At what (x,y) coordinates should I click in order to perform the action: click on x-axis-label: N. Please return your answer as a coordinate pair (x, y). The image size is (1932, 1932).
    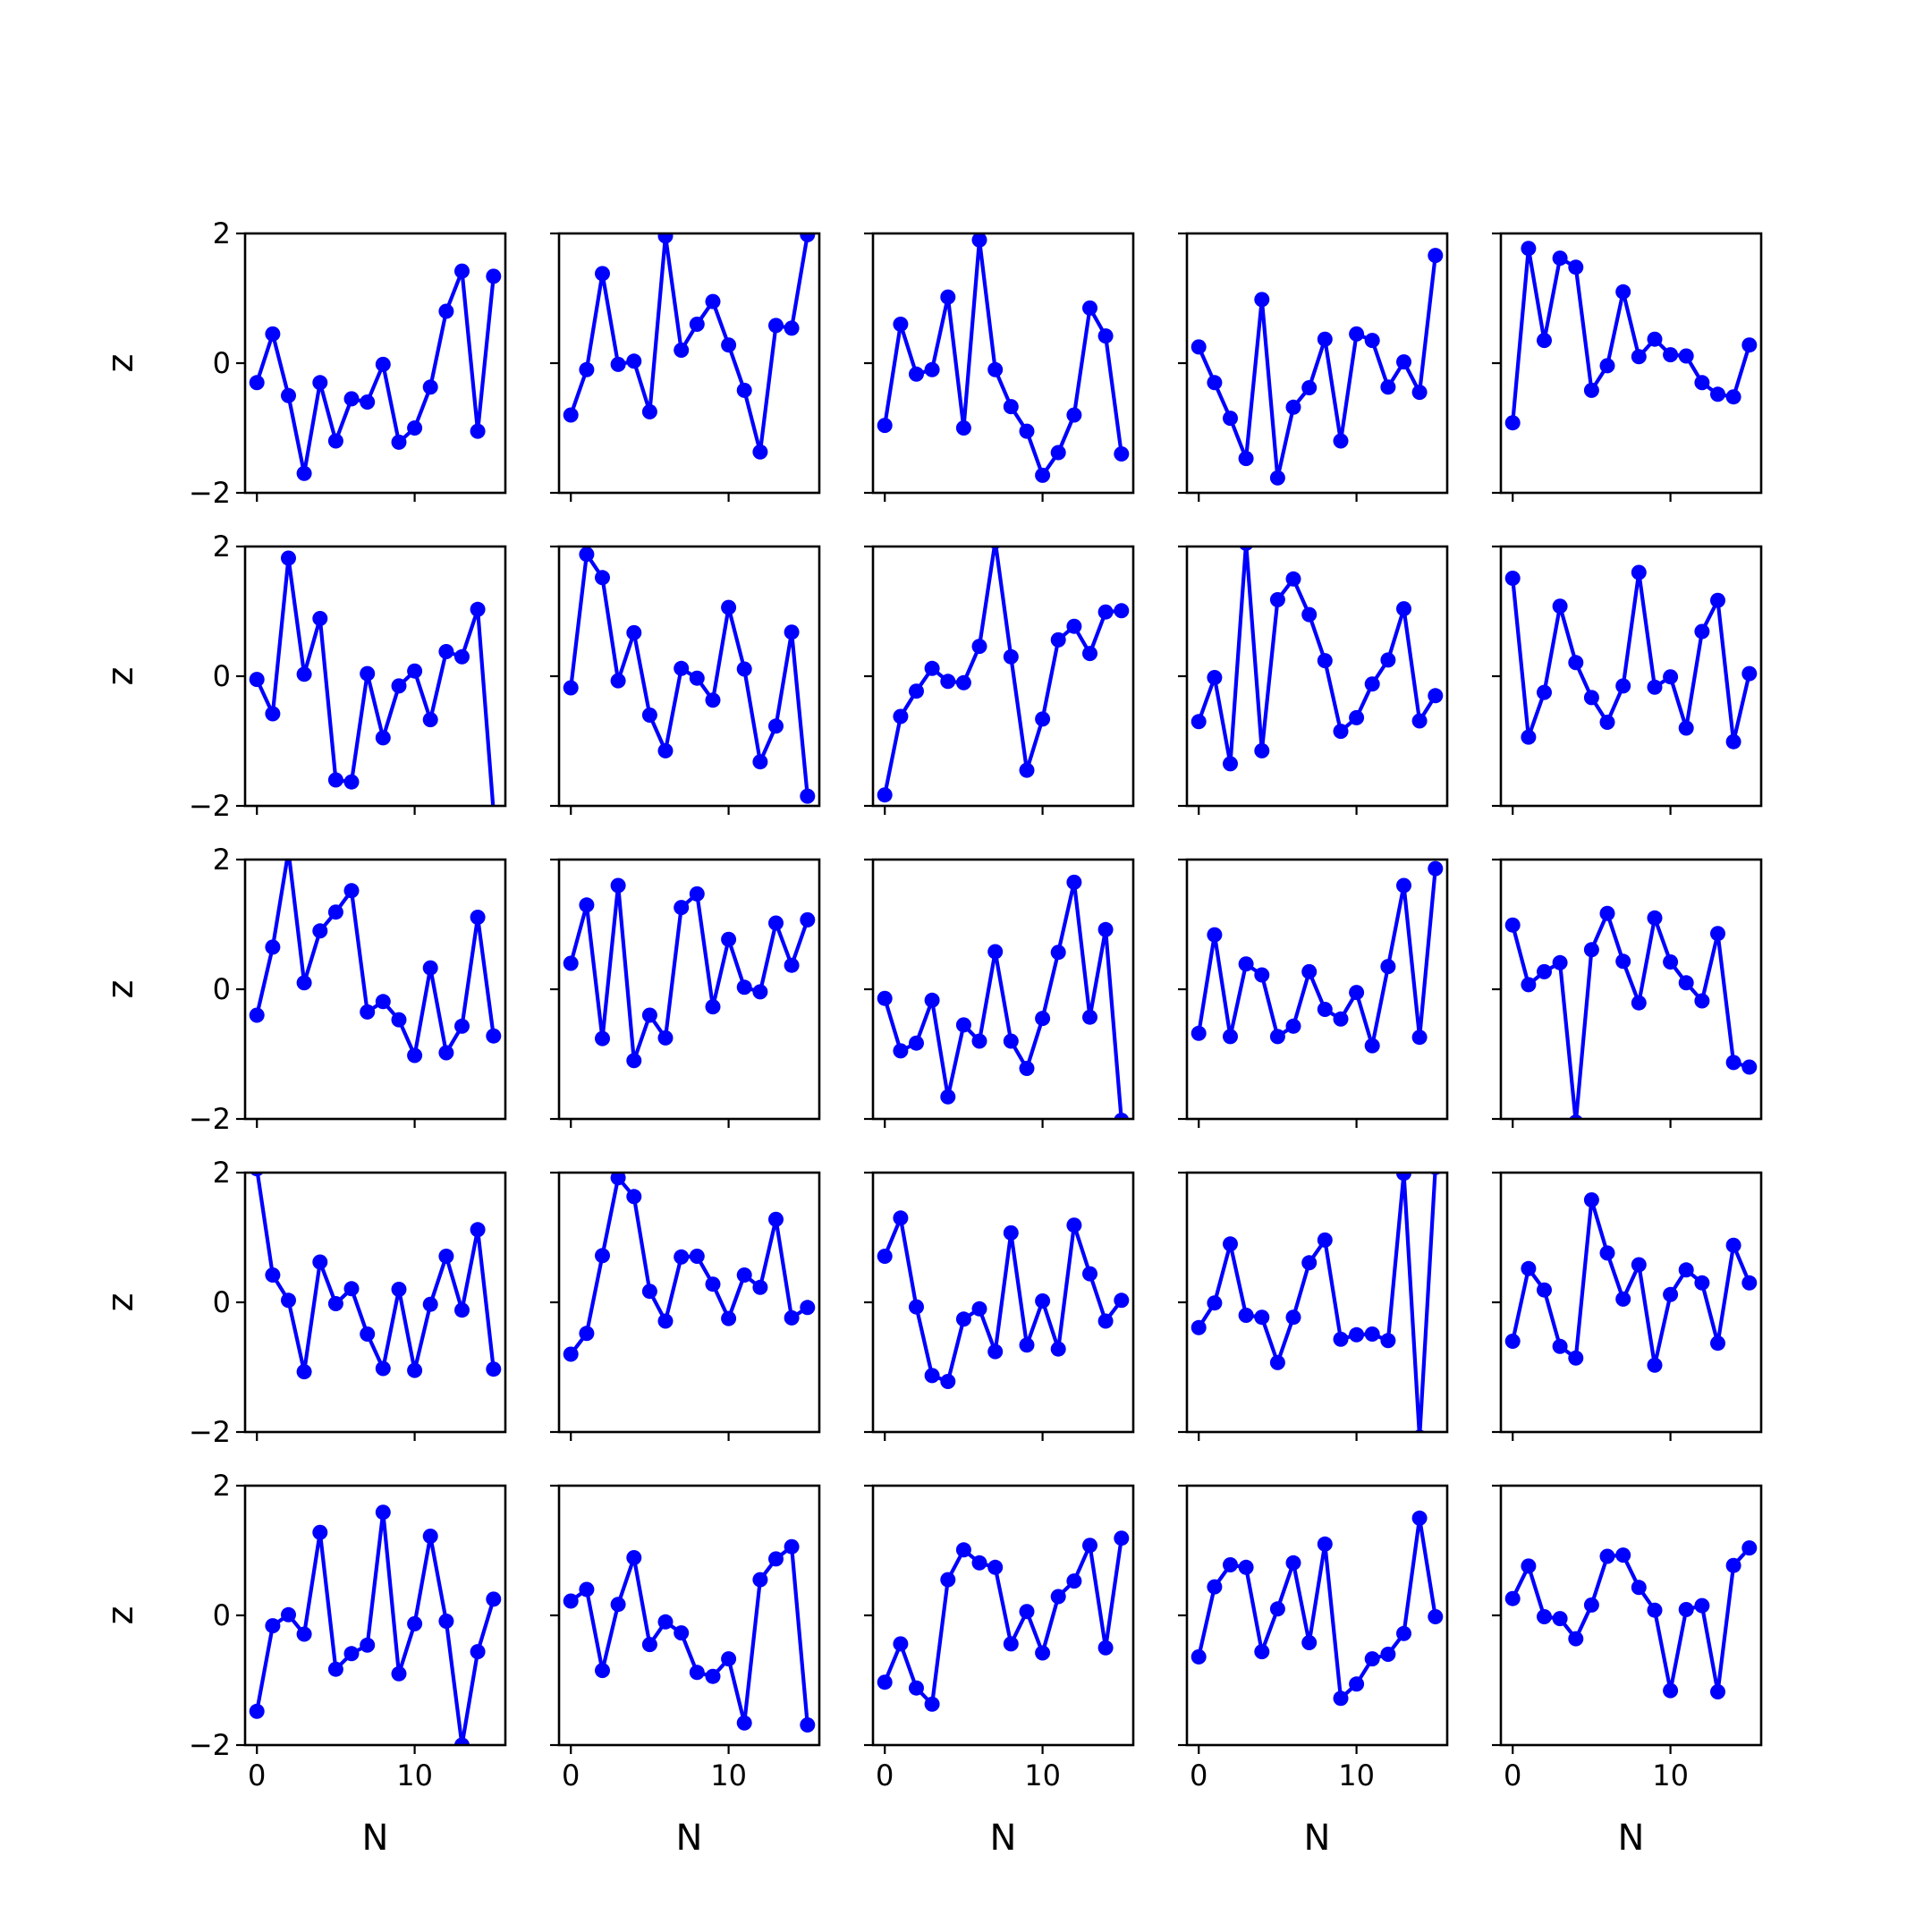
    Looking at the image, I should click on (1317, 1838).